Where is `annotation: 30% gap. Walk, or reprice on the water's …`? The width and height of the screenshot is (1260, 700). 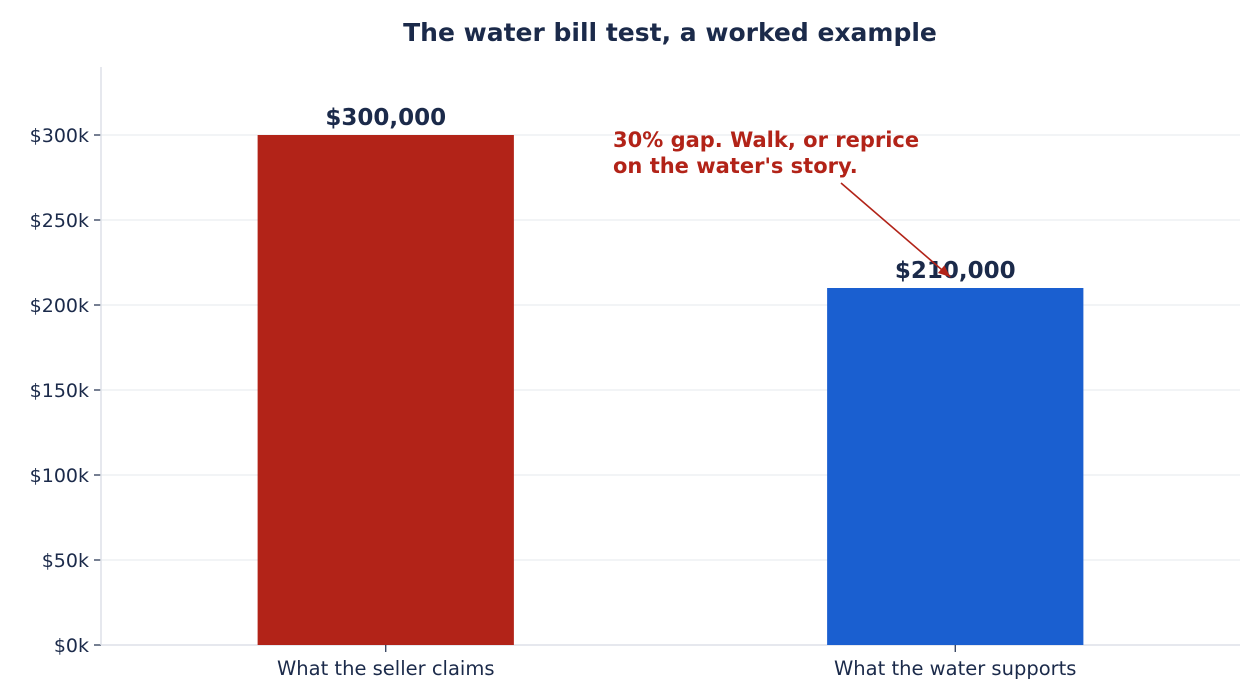
annotation: 30% gap. Walk, or reprice on the water's … is located at coordinates (782, 203).